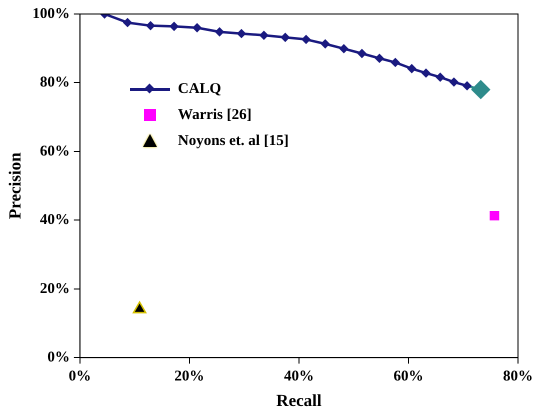 The height and width of the screenshot is (416, 548). I want to click on x-tick-label: 80%, so click(518, 376).